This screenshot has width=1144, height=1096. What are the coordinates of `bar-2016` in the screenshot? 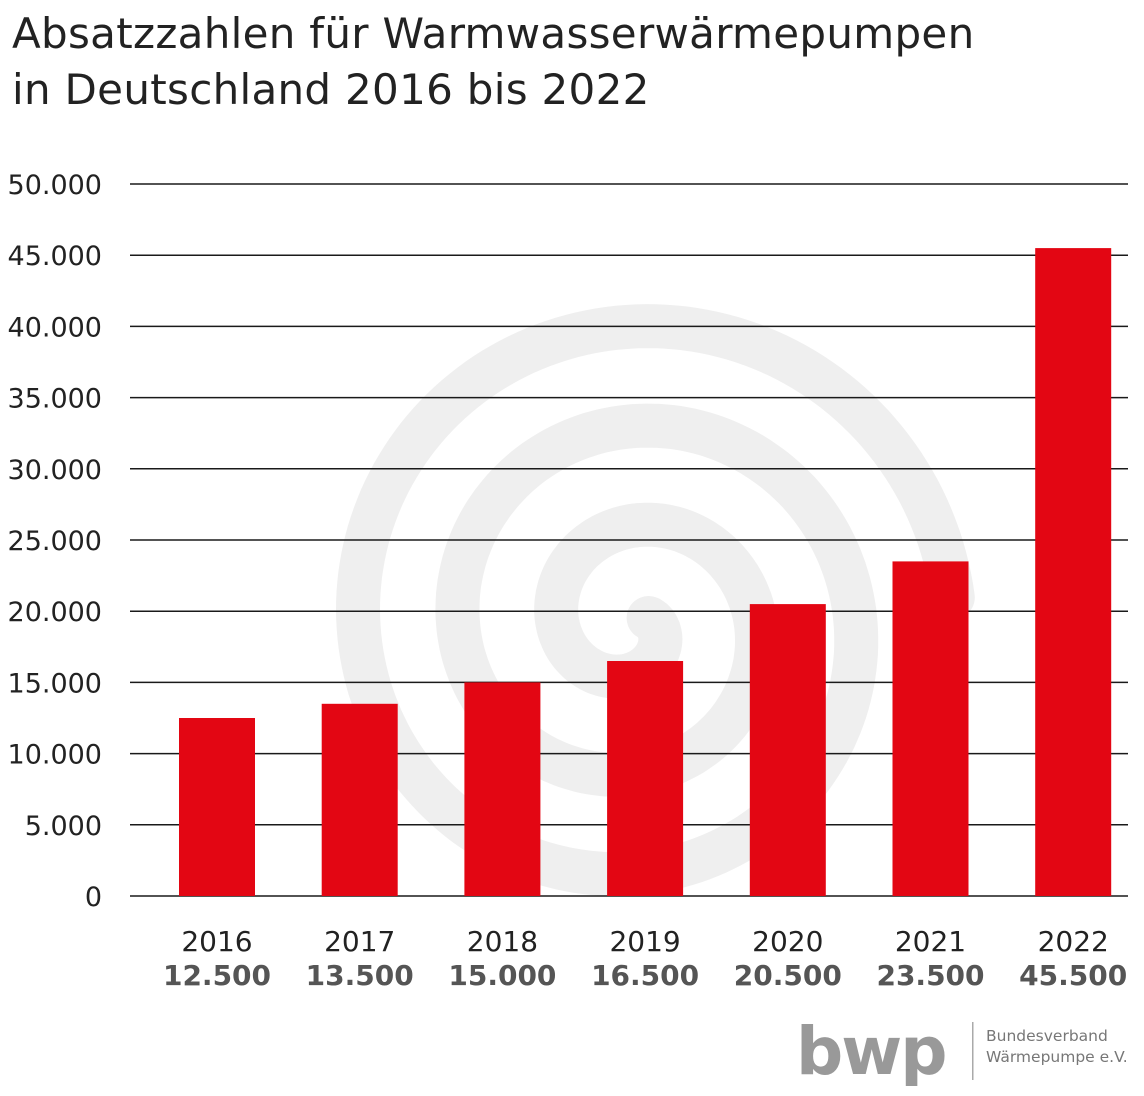 It's located at (217, 807).